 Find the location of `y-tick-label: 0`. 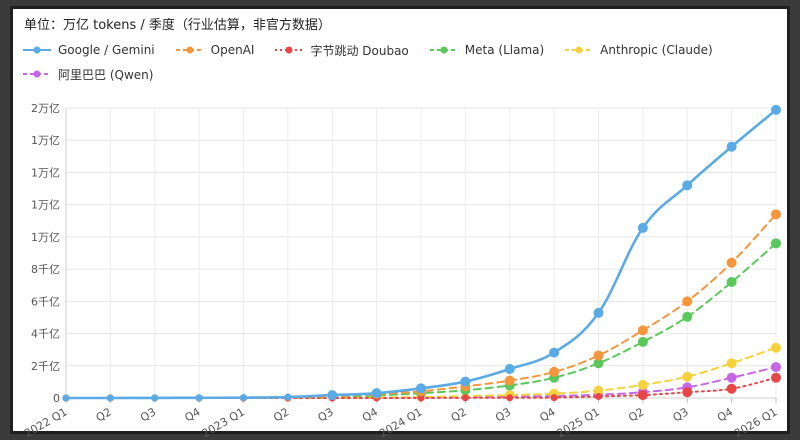

y-tick-label: 0 is located at coordinates (56, 398).